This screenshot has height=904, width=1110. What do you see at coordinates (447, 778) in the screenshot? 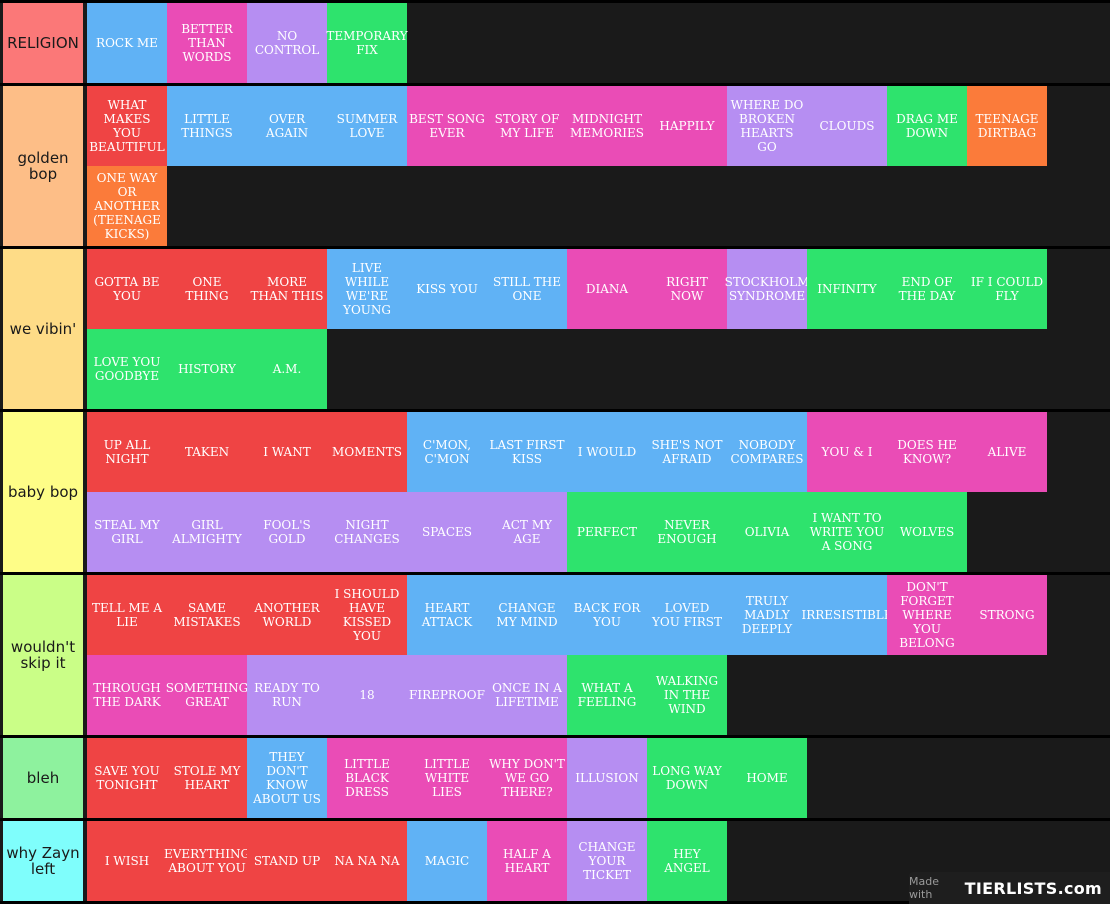
I see `tier-item: LITTLE WHITE LIES` at bounding box center [447, 778].